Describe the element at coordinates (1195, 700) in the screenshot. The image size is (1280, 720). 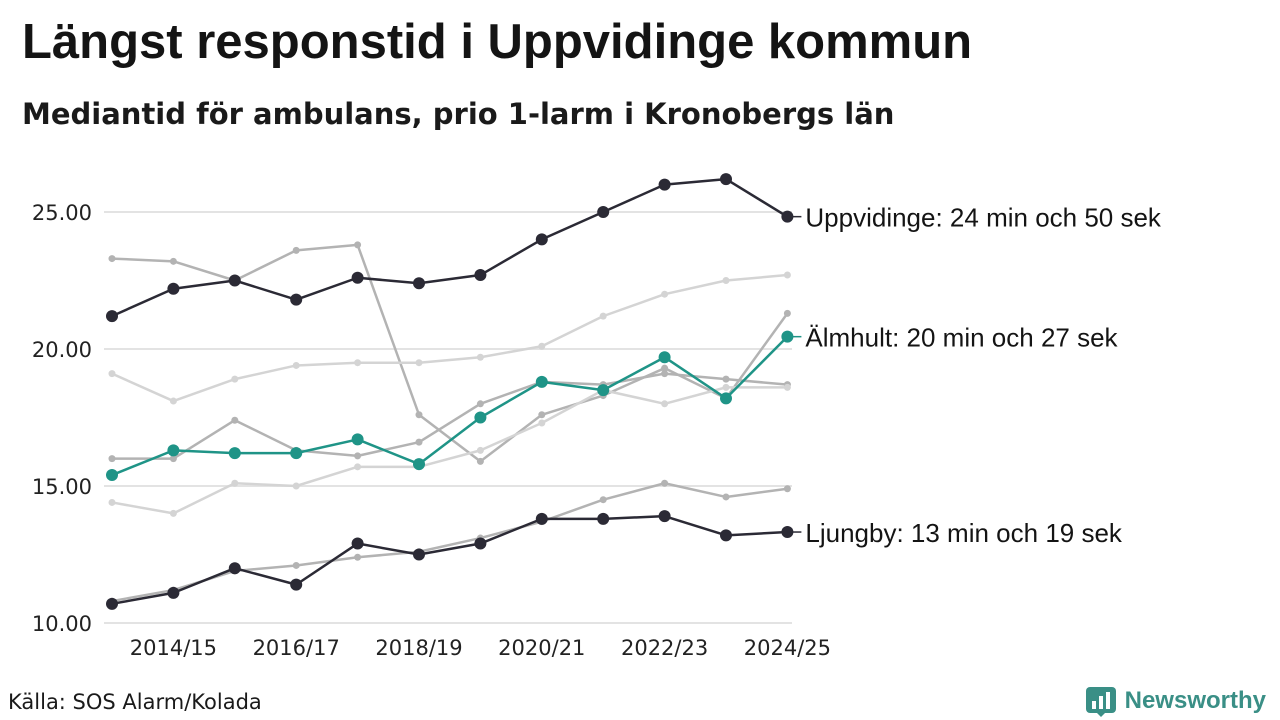
I see `brand-name: Newsworthy` at that location.